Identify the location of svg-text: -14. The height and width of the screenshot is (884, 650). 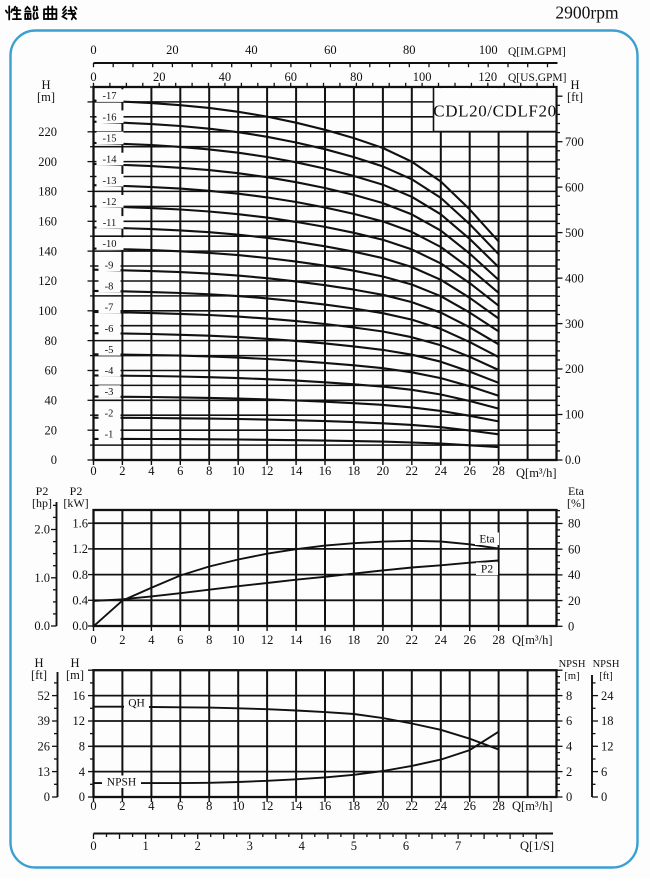
(110, 160).